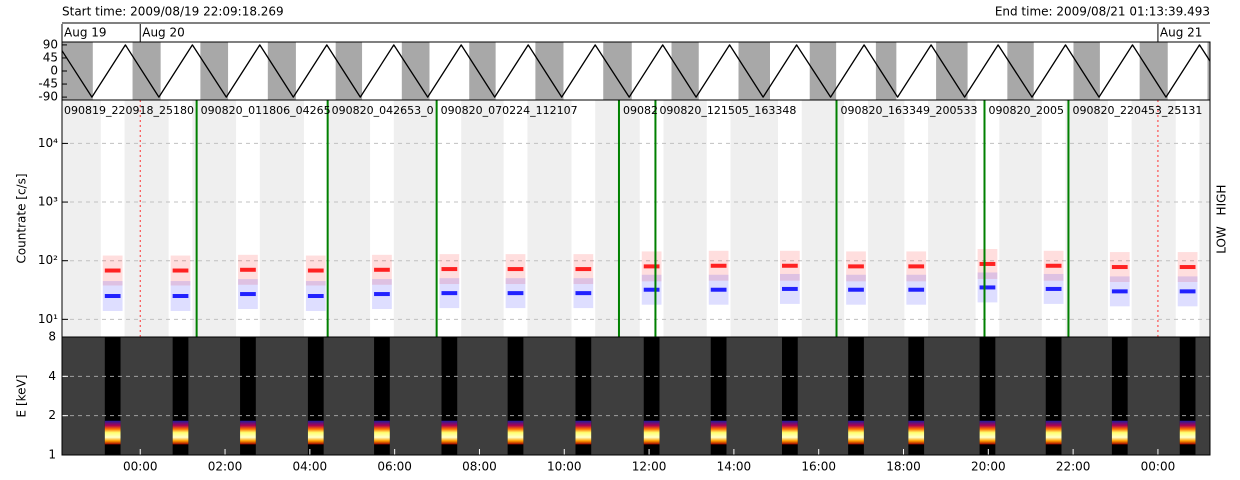  Describe the element at coordinates (266, 110) in the screenshot. I see `file-label: 090820_011806_04265` at that location.